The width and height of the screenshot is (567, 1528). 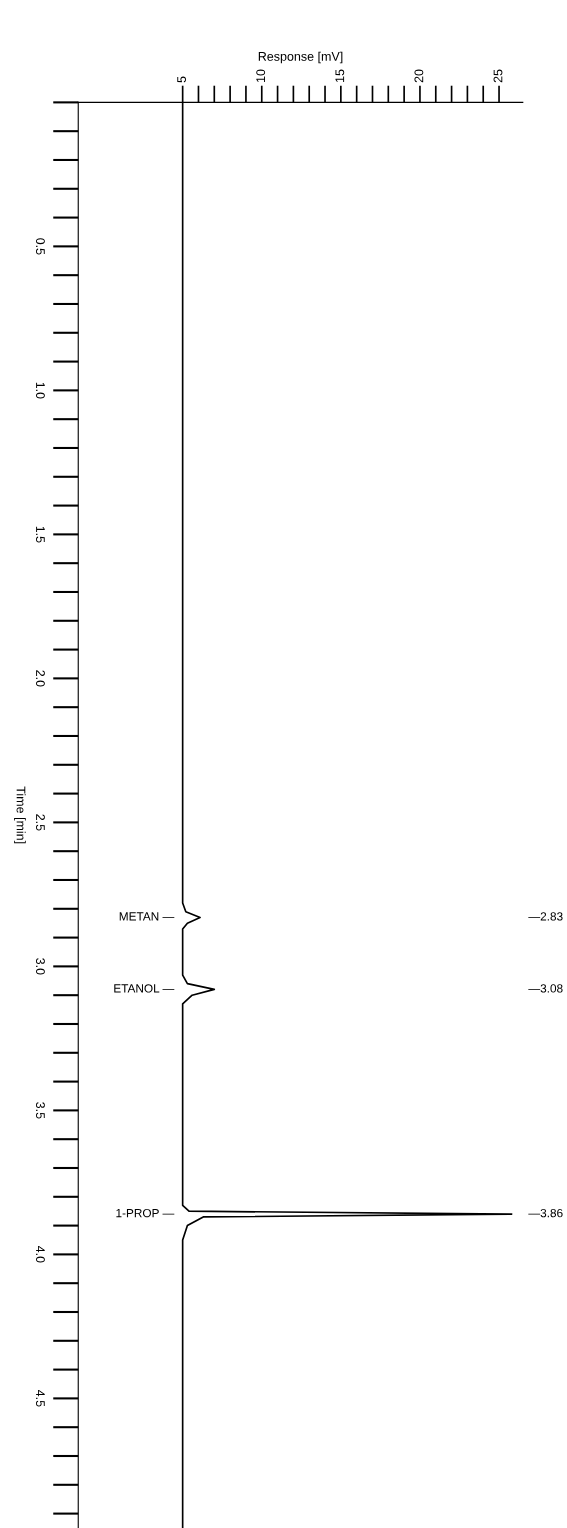 What do you see at coordinates (40, 822) in the screenshot?
I see `y-tick-label: 2.5` at bounding box center [40, 822].